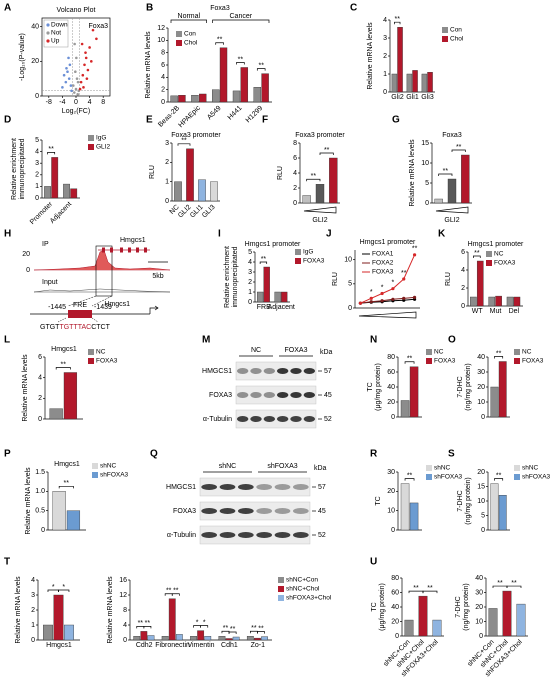  I want to click on lane-label: NC, so click(256, 350).